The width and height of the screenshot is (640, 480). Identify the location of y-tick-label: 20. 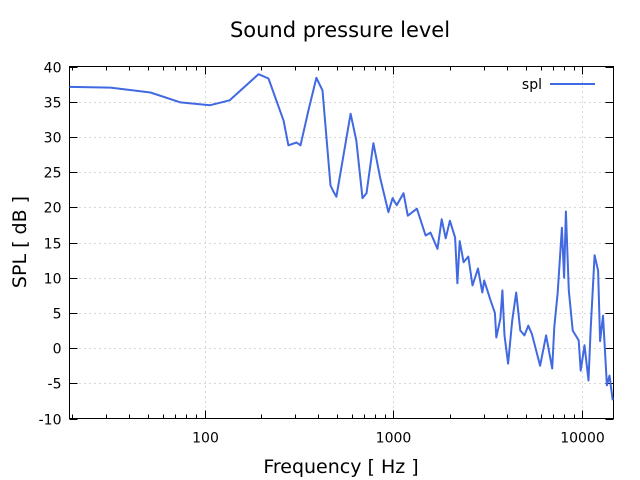
(53, 209).